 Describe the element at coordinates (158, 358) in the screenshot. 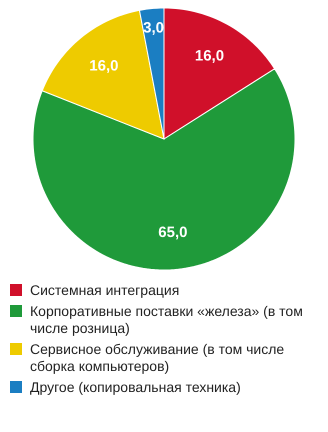

I see `legend-label: Сервисное обслуживание (в том числе сборка компьютеров)` at that location.